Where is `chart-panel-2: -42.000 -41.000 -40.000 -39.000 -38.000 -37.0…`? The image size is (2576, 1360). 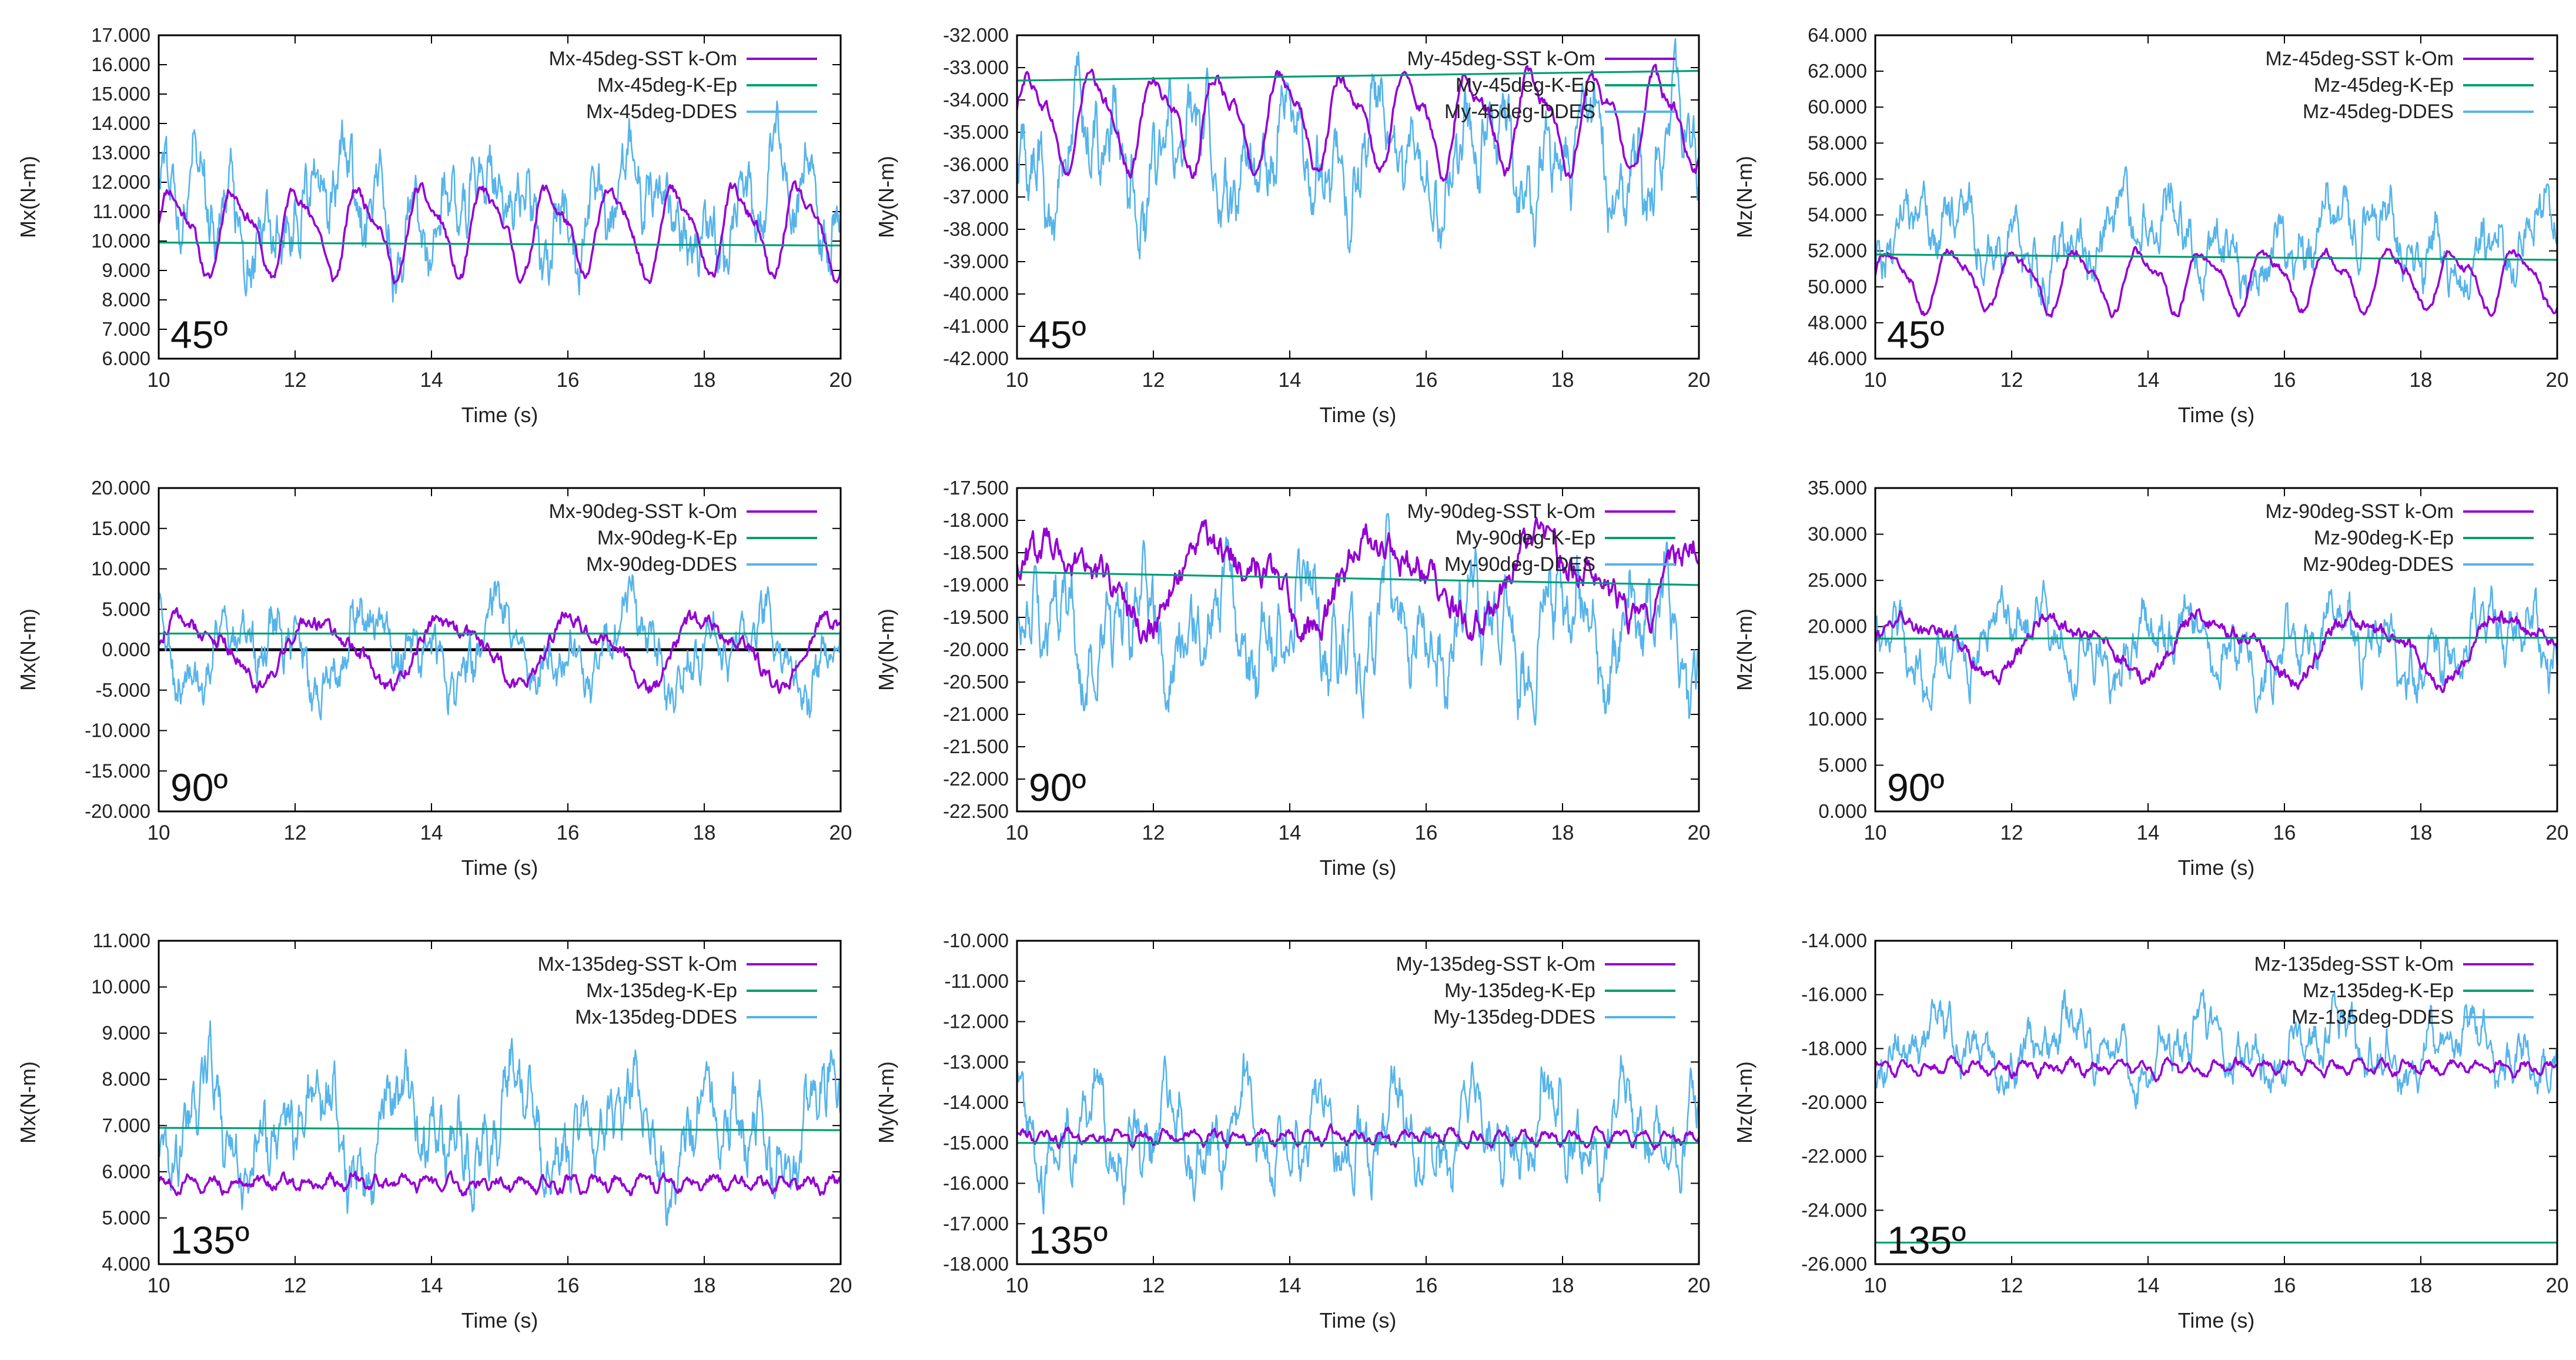
chart-panel-2: -42.000 -41.000 -40.000 -39.000 -38.000 -37.0… is located at coordinates (1292, 226).